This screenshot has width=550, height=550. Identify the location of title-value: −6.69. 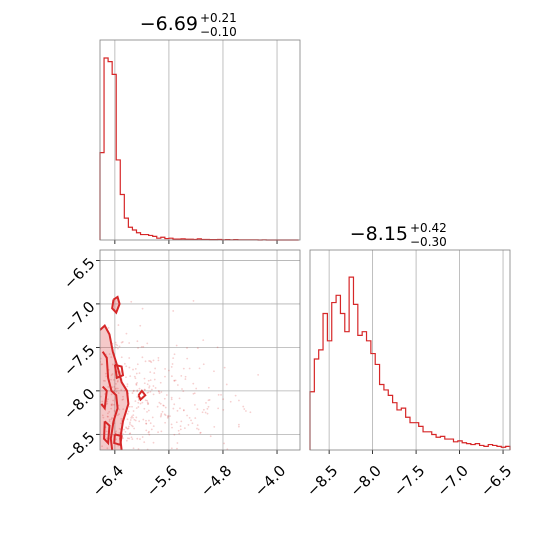
(169, 24).